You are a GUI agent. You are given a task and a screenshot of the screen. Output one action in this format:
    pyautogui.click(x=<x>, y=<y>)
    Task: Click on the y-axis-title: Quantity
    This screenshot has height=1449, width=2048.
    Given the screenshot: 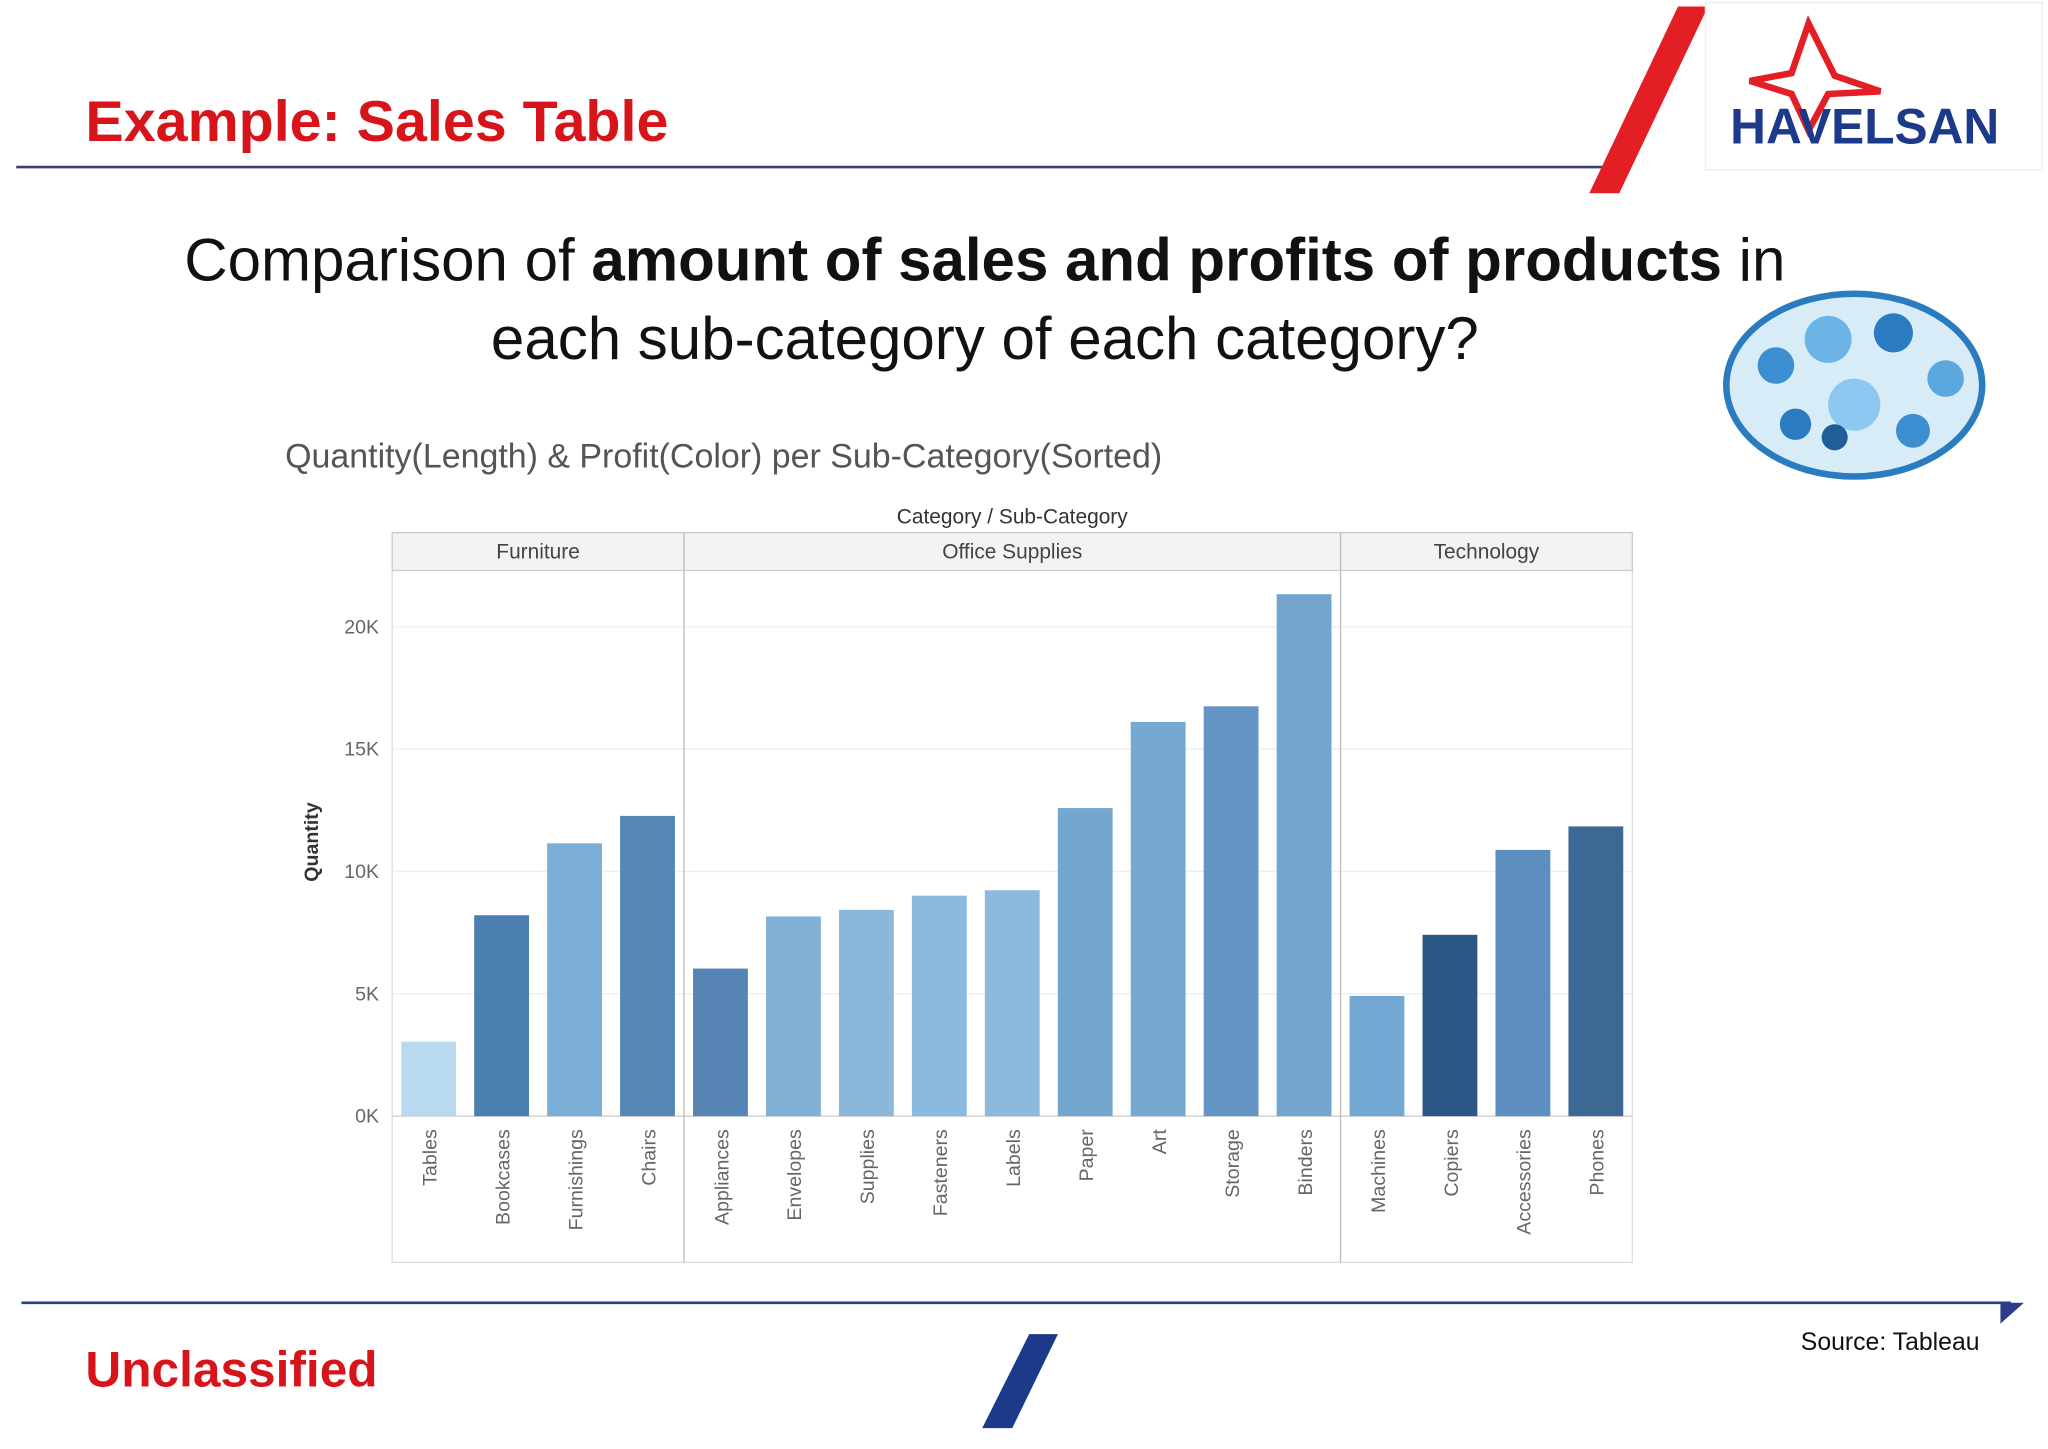 What is the action you would take?
    pyautogui.click(x=312, y=842)
    